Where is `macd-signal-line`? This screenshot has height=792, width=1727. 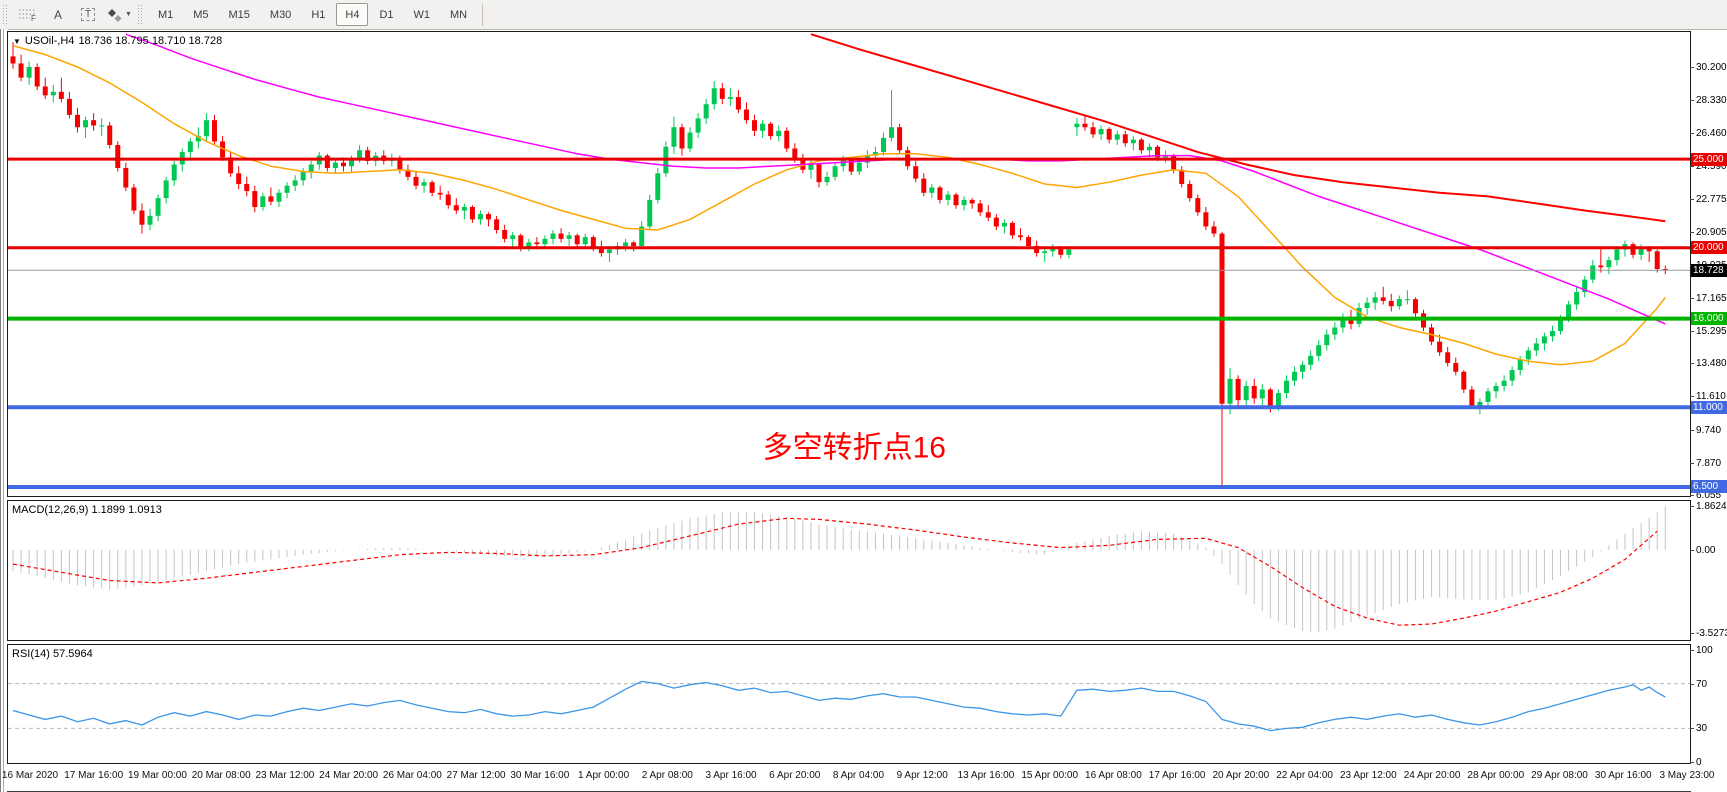
macd-signal-line is located at coordinates (835, 571).